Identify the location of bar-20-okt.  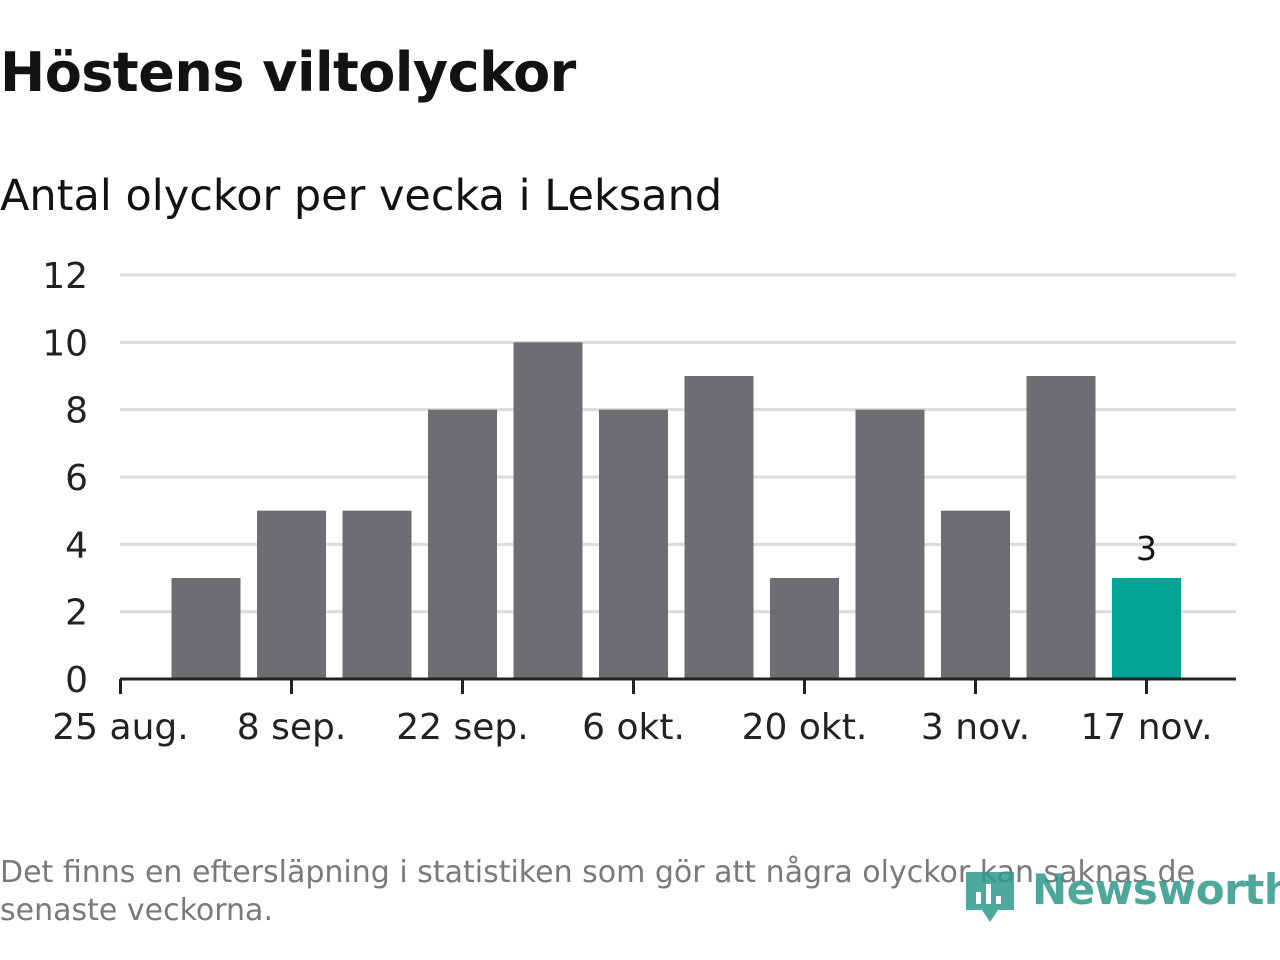
(804, 628).